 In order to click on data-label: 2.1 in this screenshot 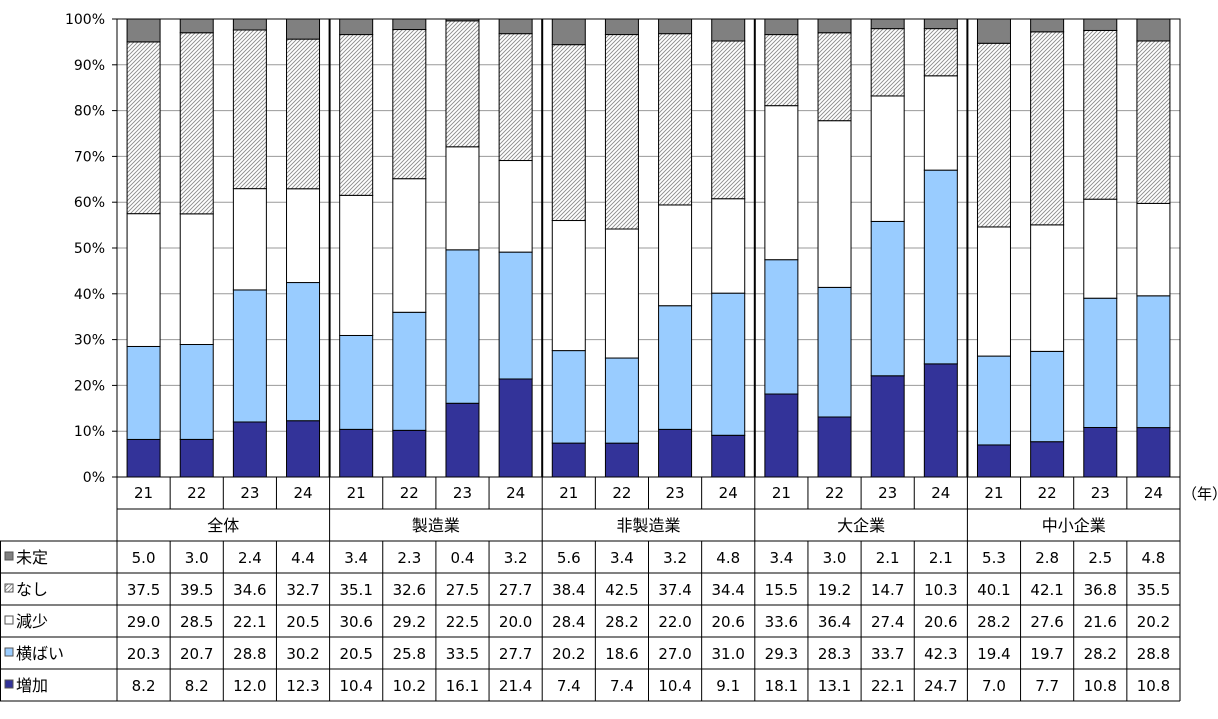, I will do `click(941, 558)`.